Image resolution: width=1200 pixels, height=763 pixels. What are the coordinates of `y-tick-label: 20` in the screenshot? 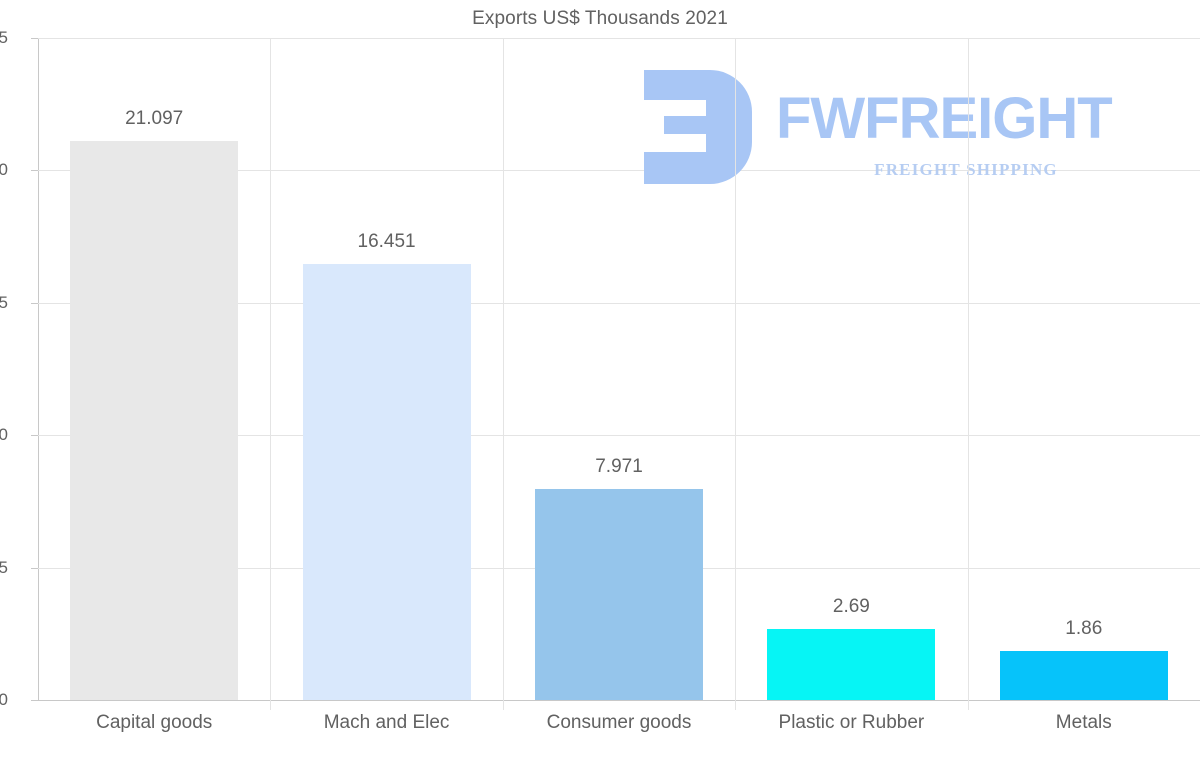 It's located at (4, 170).